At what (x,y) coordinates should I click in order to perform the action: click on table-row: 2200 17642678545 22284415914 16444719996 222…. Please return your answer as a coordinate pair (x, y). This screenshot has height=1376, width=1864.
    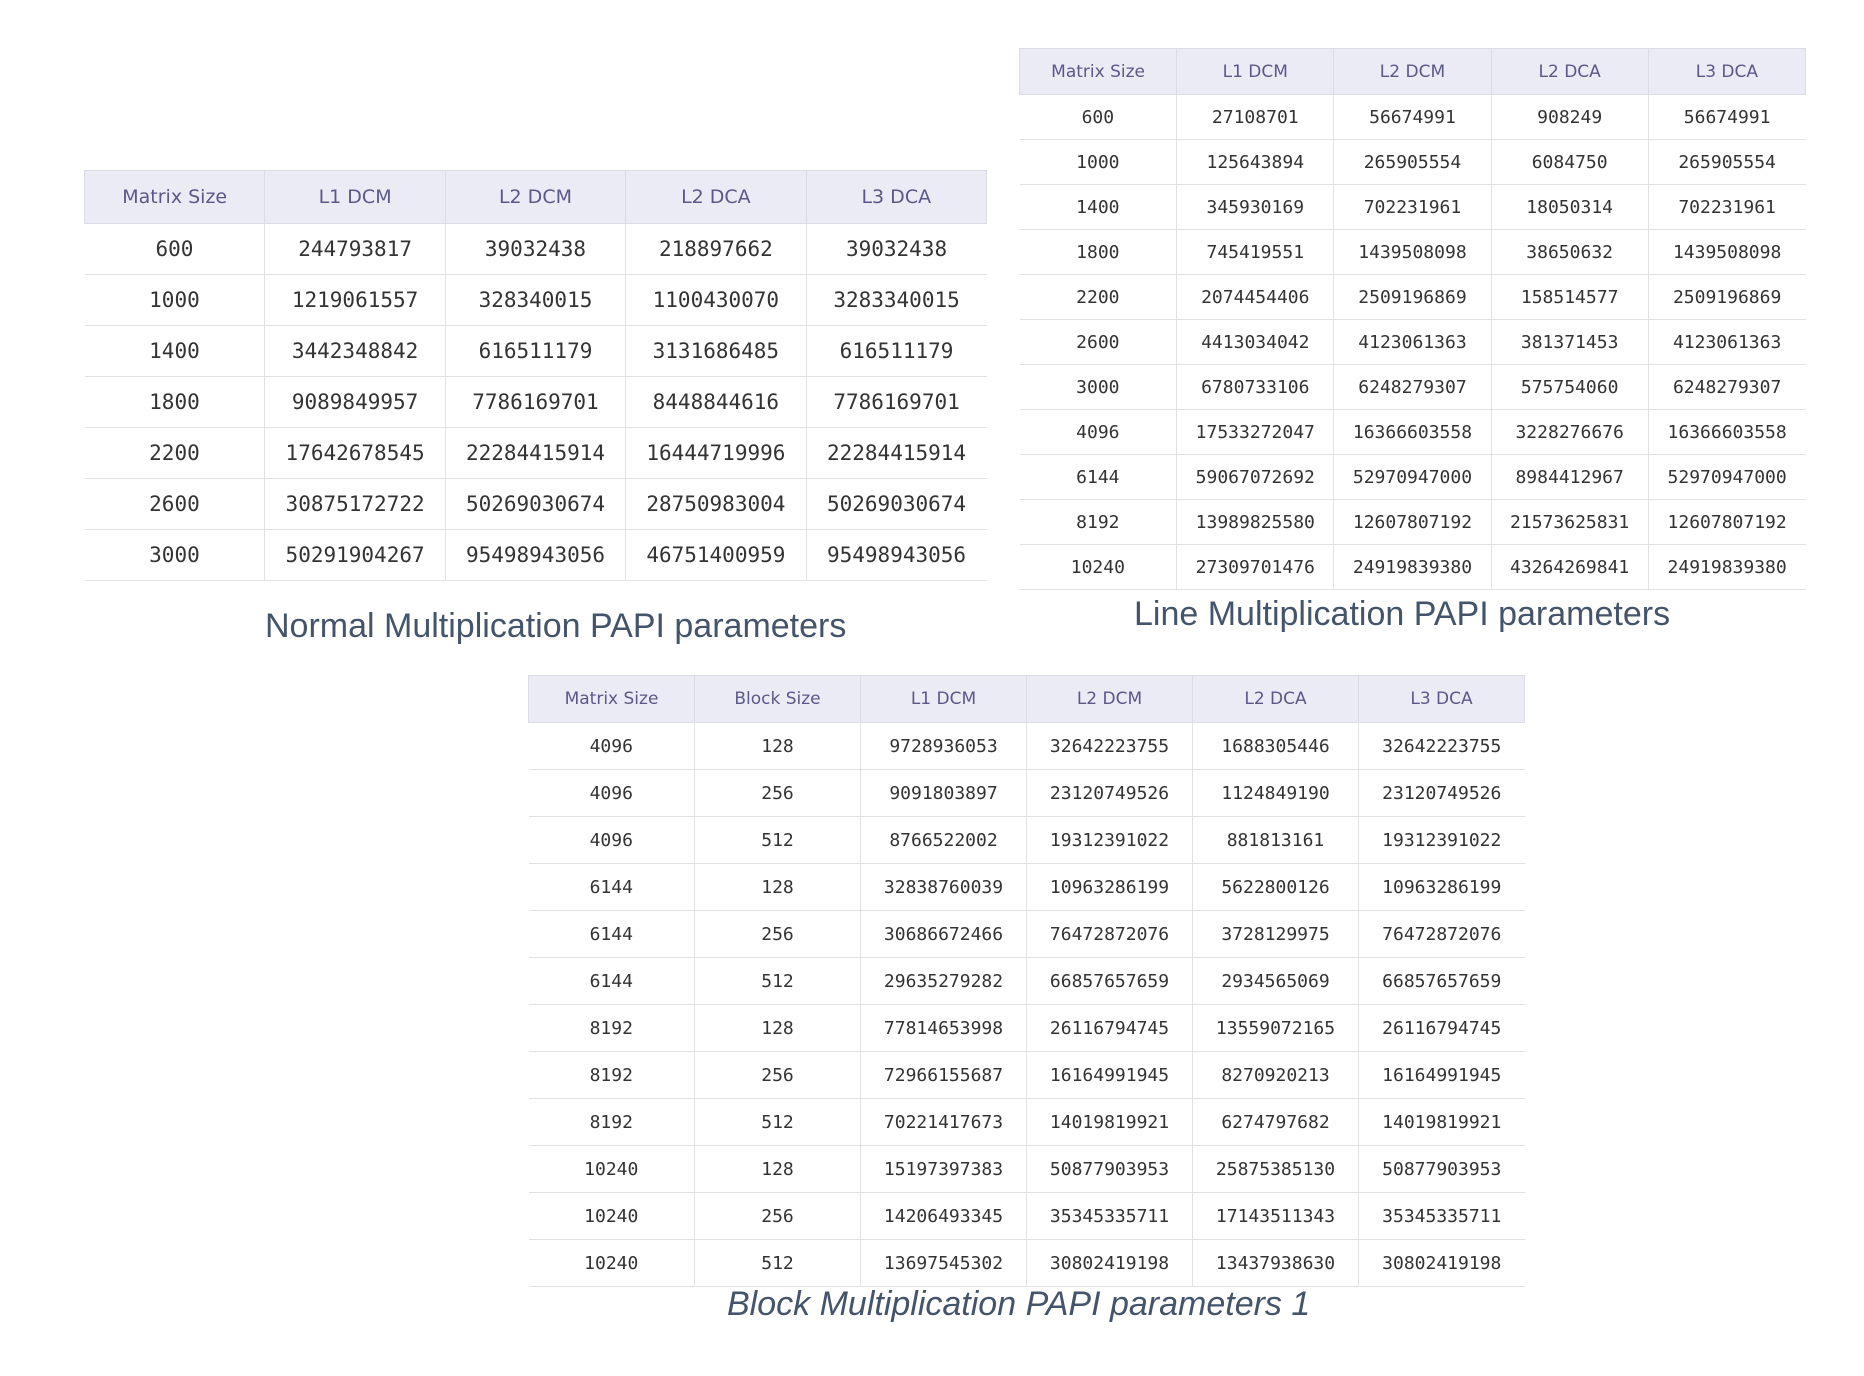
    Looking at the image, I should click on (535, 453).